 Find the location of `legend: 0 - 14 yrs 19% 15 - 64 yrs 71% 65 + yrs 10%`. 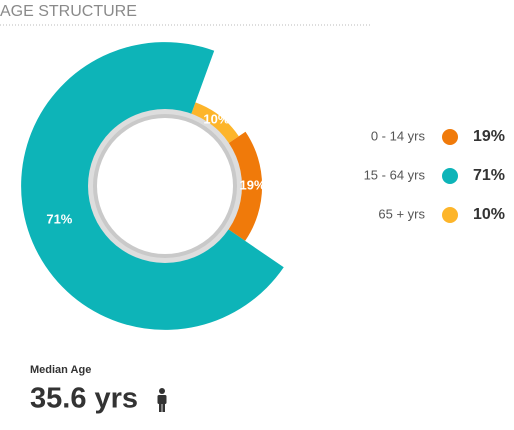

legend: 0 - 14 yrs 19% 15 - 64 yrs 71% 65 + yrs 10% is located at coordinates (434, 175).